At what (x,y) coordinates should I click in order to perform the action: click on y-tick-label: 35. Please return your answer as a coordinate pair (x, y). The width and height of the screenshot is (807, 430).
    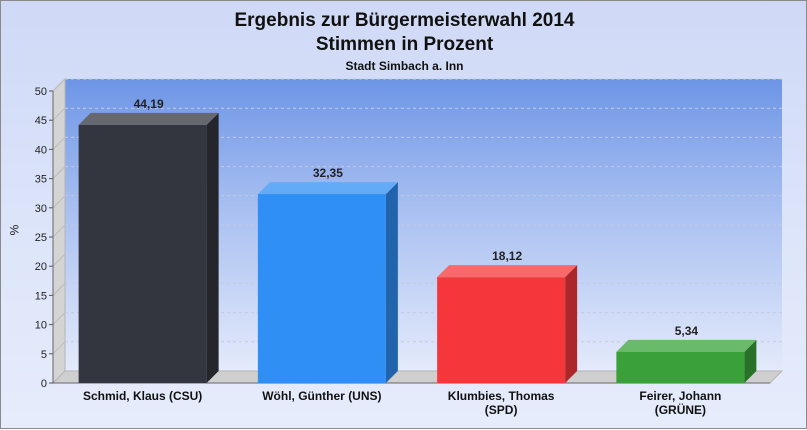
    Looking at the image, I should click on (41, 180).